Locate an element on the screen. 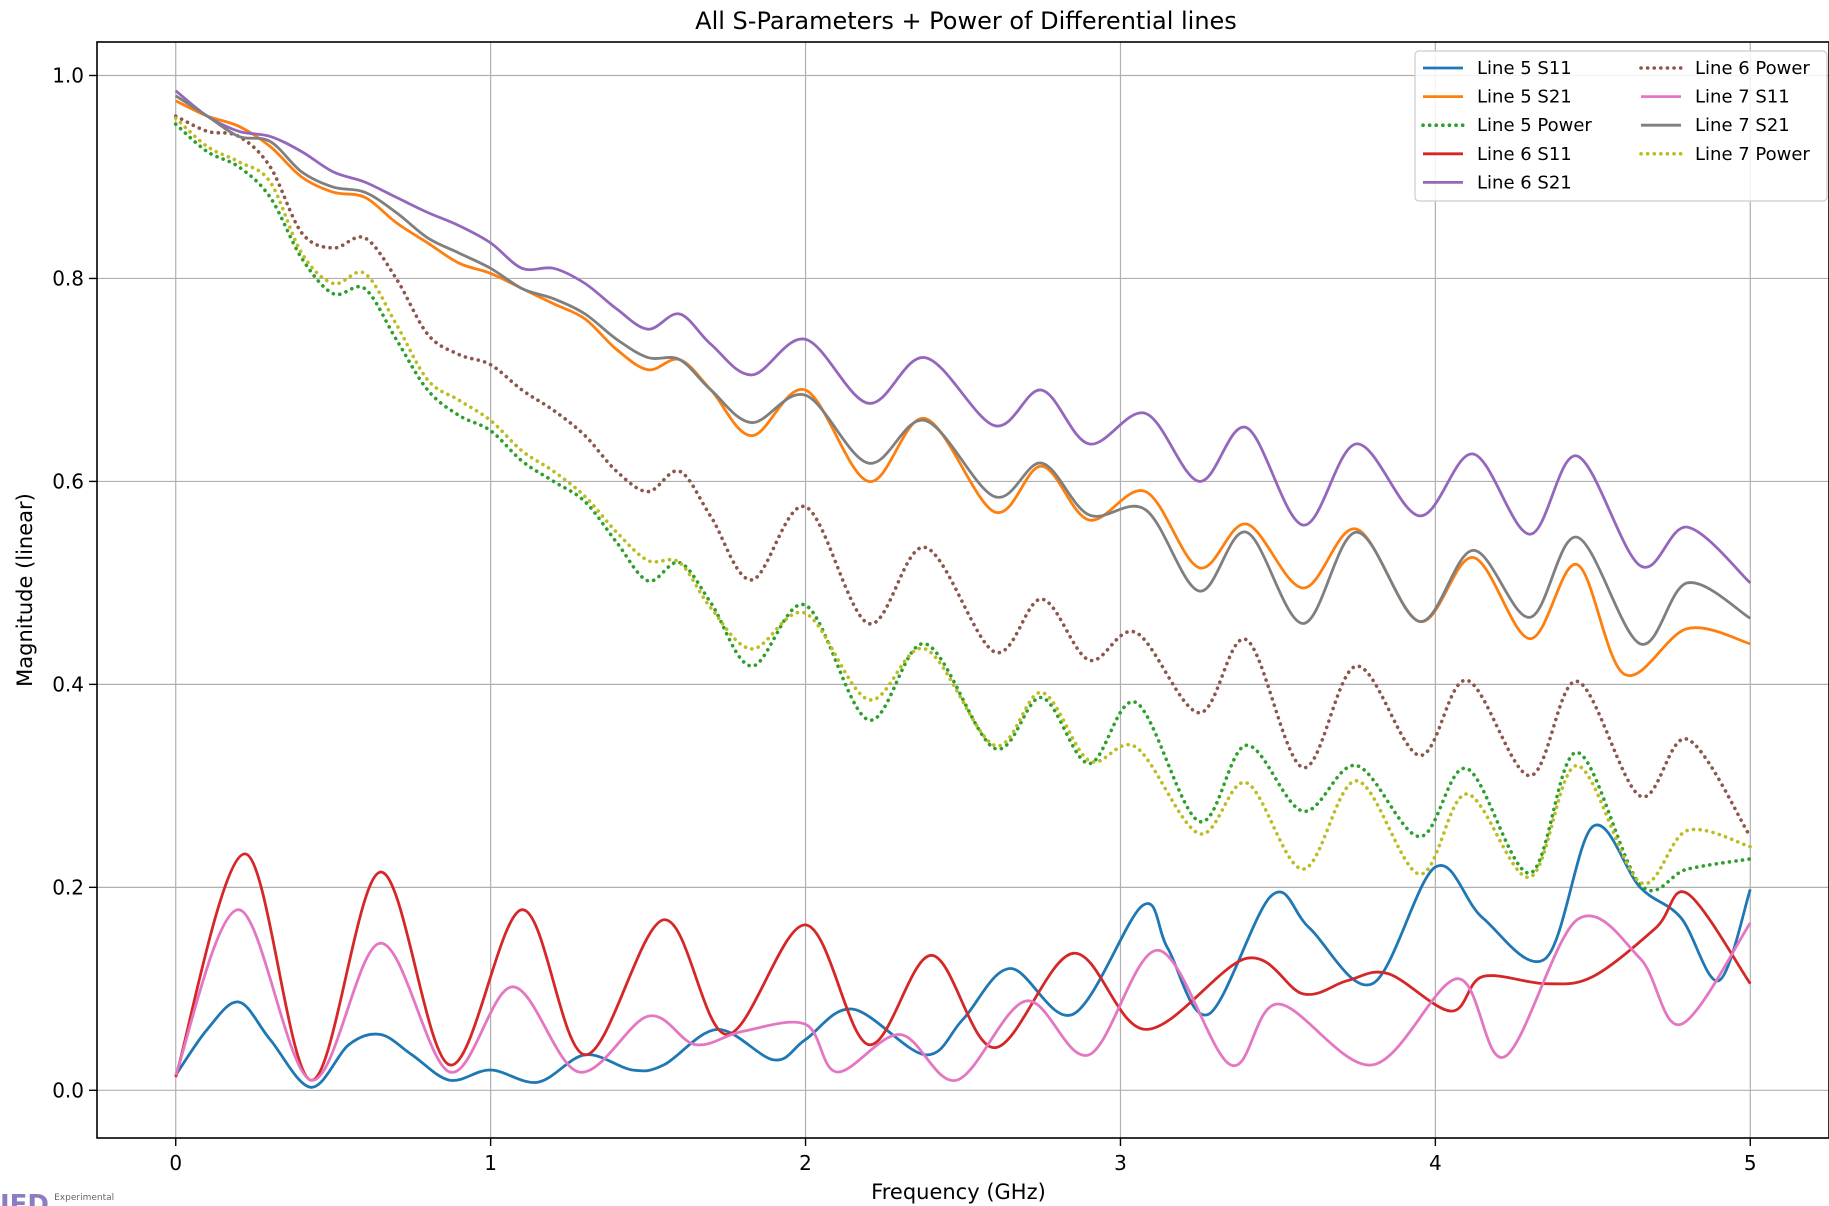 The width and height of the screenshot is (1829, 1206). legend-box is located at coordinates (1621, 126).